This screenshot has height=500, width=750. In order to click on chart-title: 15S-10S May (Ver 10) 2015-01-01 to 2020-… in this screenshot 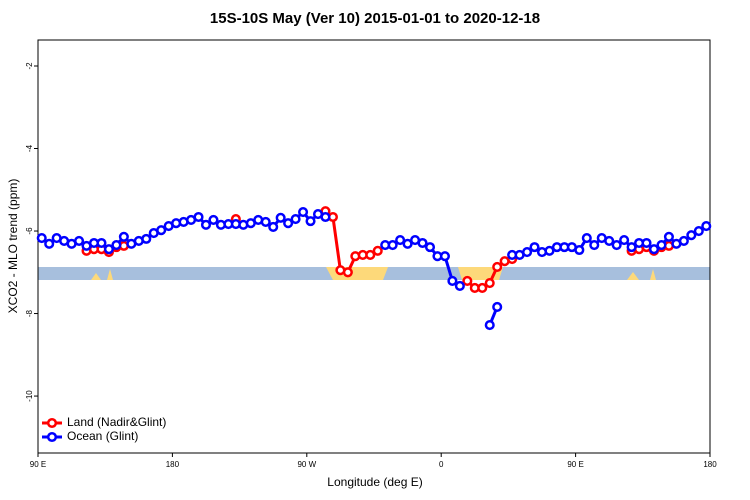, I will do `click(375, 18)`.